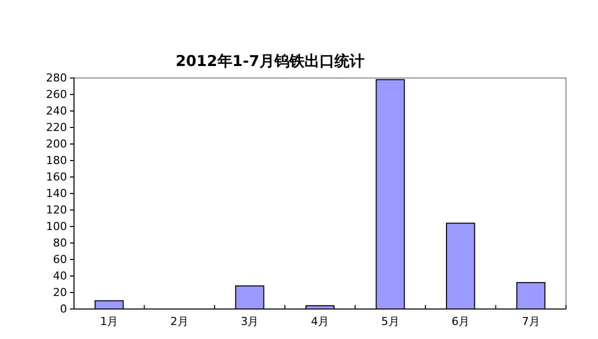  What do you see at coordinates (56, 227) in the screenshot?
I see `y-tick-label: 100` at bounding box center [56, 227].